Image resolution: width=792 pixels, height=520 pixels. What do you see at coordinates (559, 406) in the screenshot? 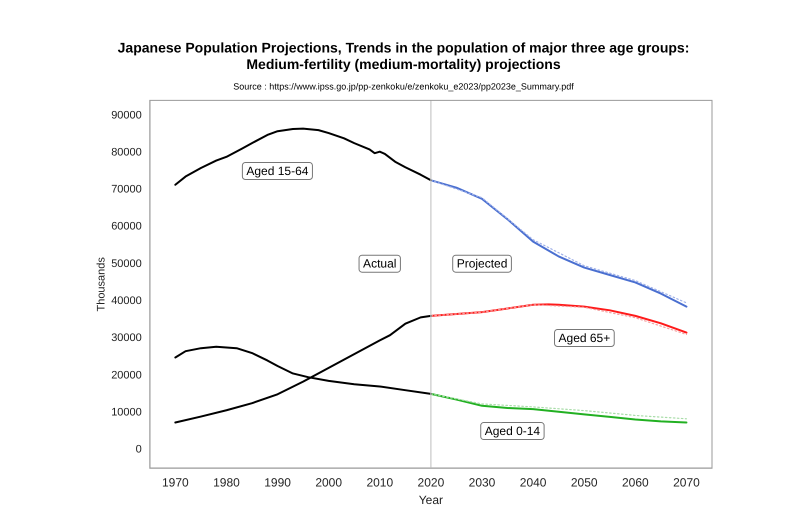
I see `line-series` at bounding box center [559, 406].